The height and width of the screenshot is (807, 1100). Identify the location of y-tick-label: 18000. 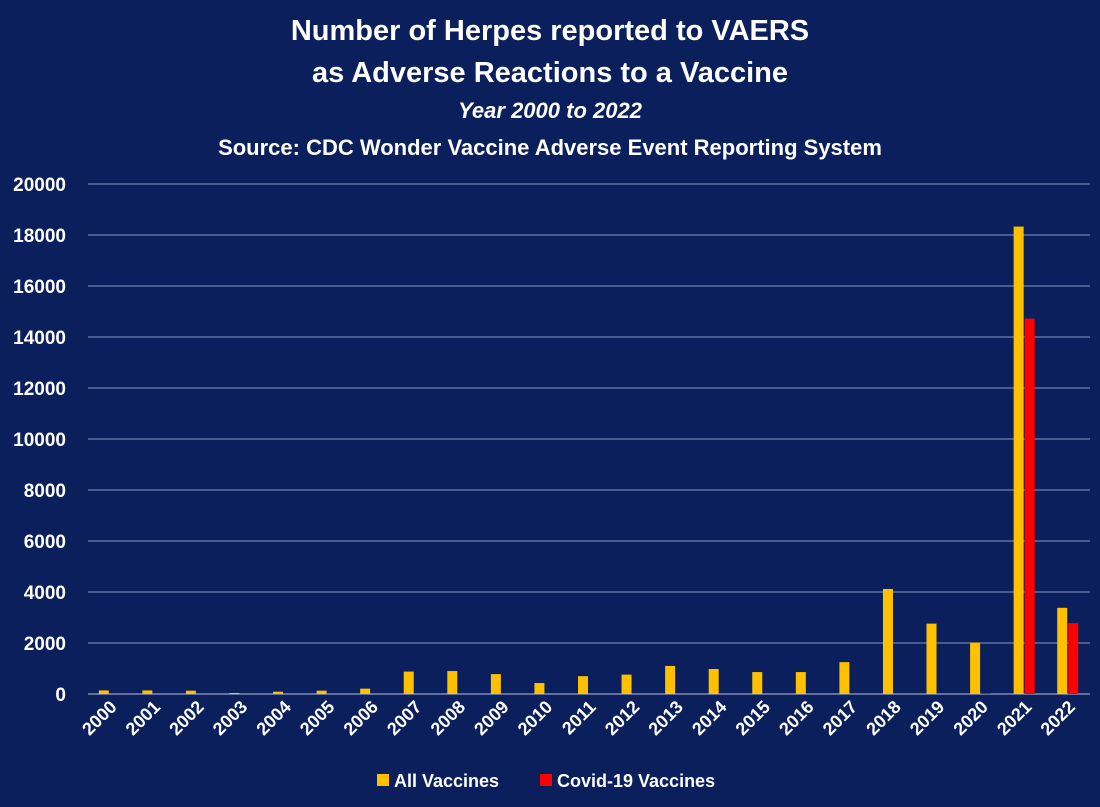
(39, 236).